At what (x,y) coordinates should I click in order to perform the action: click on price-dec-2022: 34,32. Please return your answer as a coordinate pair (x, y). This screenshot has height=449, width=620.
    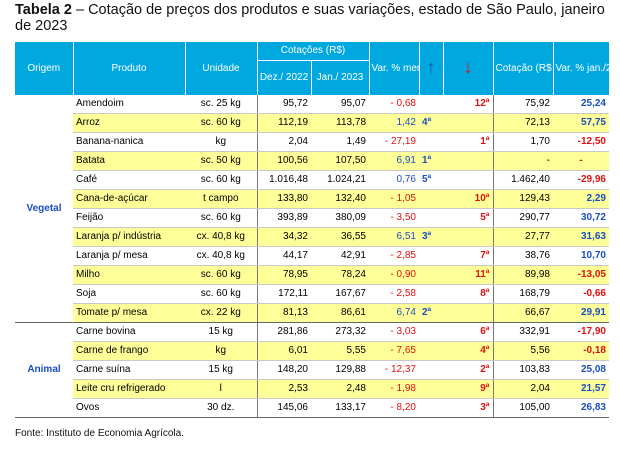
    Looking at the image, I should click on (283, 237).